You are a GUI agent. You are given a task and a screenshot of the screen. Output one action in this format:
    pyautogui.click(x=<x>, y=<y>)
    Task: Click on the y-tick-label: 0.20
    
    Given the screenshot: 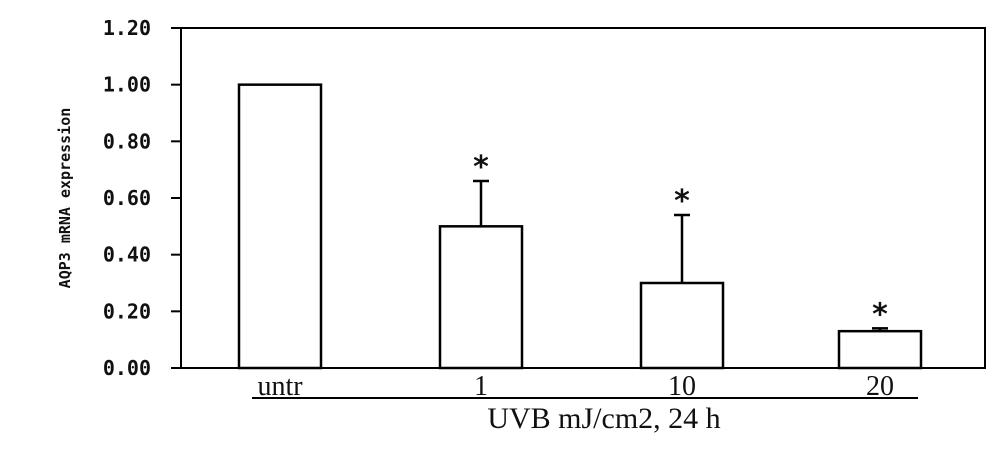 What is the action you would take?
    pyautogui.click(x=127, y=311)
    